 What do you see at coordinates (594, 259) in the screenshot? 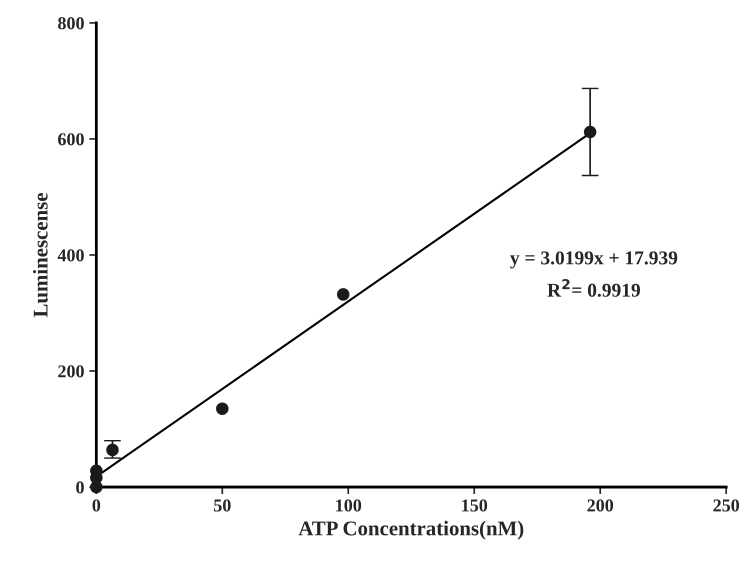
I see `annotation: y = 3.0199x + 17.939` at bounding box center [594, 259].